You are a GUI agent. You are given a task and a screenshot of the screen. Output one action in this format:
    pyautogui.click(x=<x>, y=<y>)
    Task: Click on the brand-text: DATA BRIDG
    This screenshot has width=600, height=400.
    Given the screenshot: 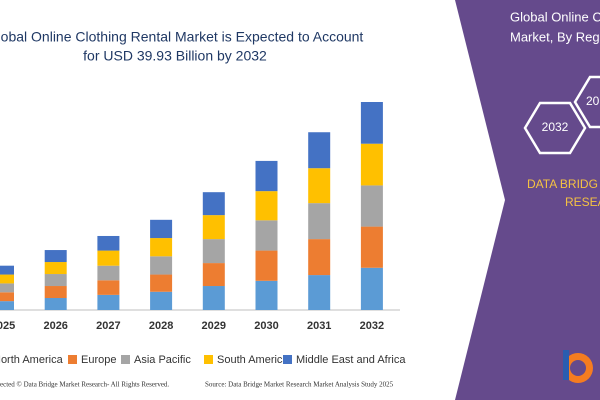 What is the action you would take?
    pyautogui.click(x=562, y=184)
    